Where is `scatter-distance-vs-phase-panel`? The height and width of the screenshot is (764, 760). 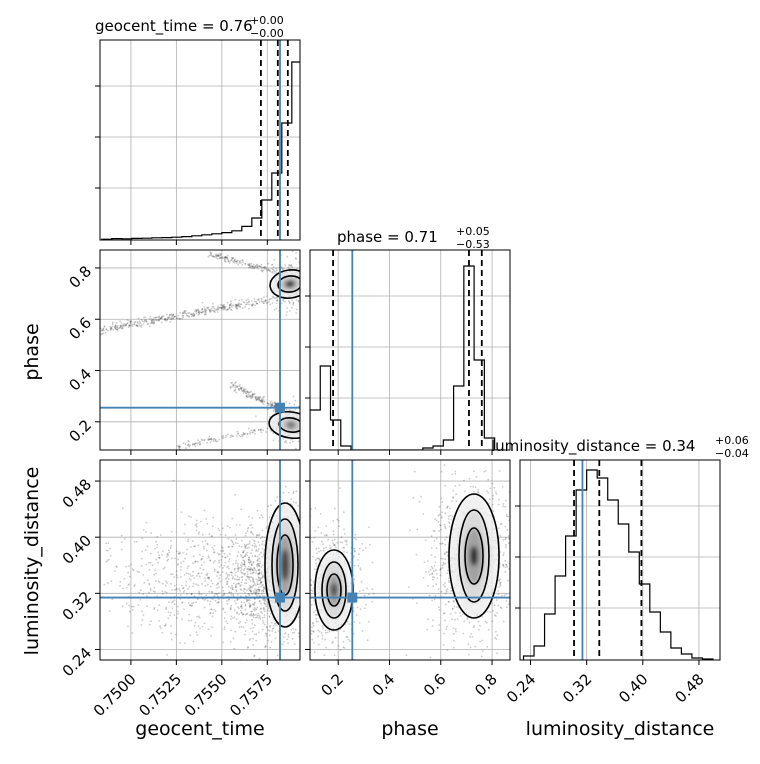
scatter-distance-vs-phase-panel is located at coordinates (418, 565).